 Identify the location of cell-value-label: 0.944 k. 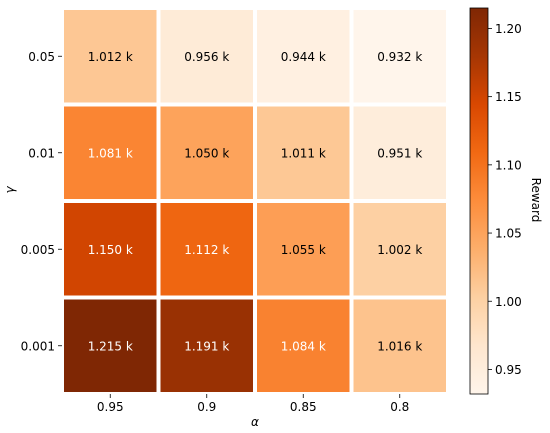
(303, 57).